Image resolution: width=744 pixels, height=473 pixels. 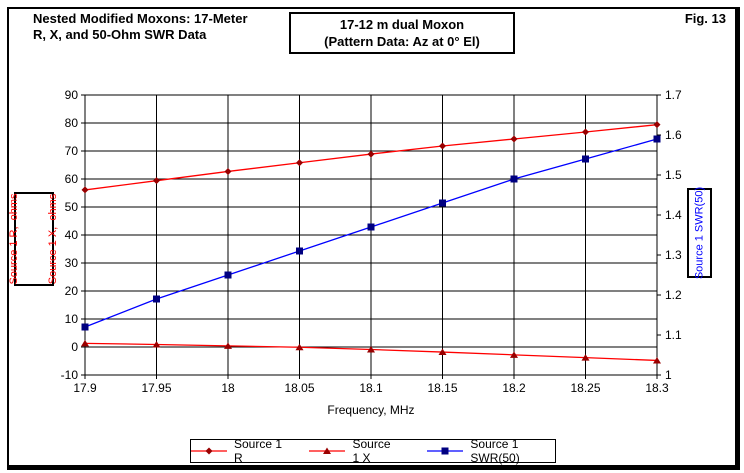 What do you see at coordinates (258, 451) in the screenshot?
I see `legend-label-source-1-r: Source 1 R` at bounding box center [258, 451].